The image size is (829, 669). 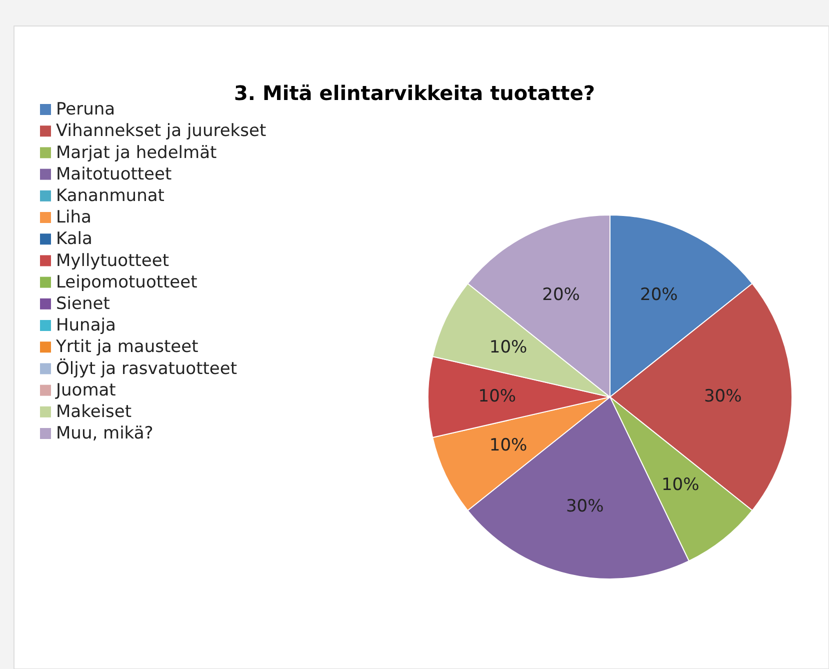 What do you see at coordinates (137, 152) in the screenshot?
I see `legend-label: Marjat ja hedelmät` at bounding box center [137, 152].